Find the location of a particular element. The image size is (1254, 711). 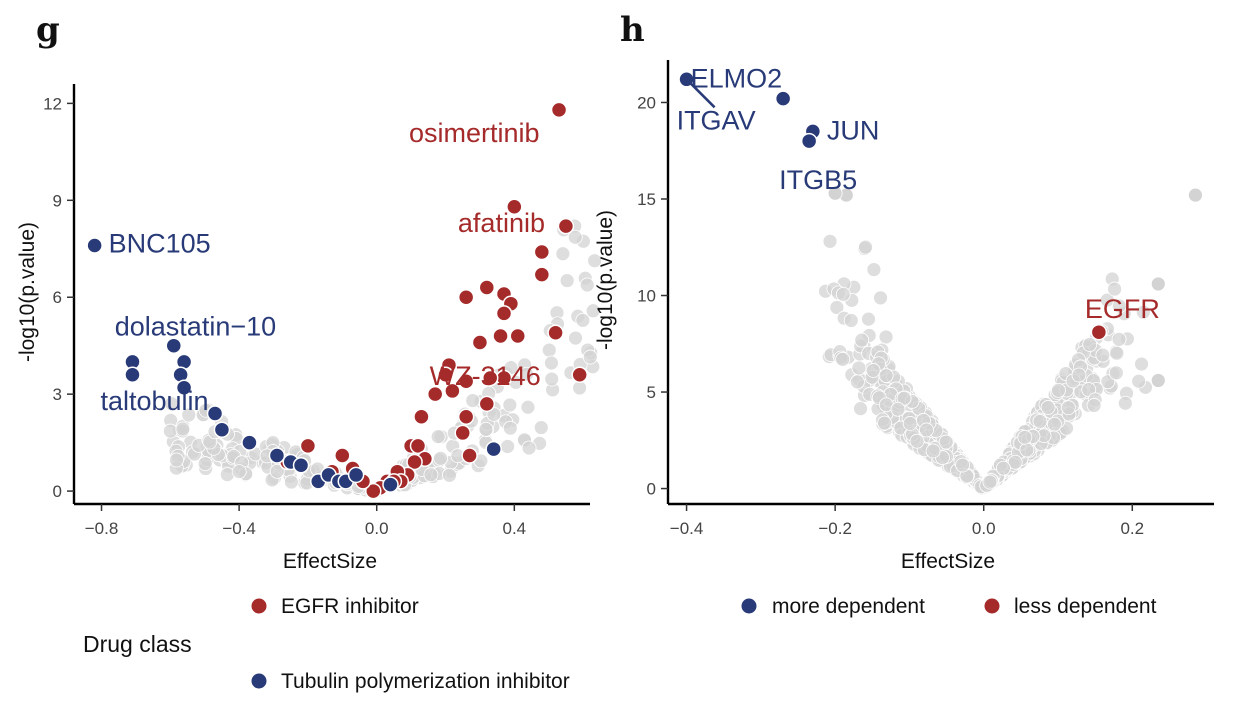

legend-title: Drug class is located at coordinates (137, 644).